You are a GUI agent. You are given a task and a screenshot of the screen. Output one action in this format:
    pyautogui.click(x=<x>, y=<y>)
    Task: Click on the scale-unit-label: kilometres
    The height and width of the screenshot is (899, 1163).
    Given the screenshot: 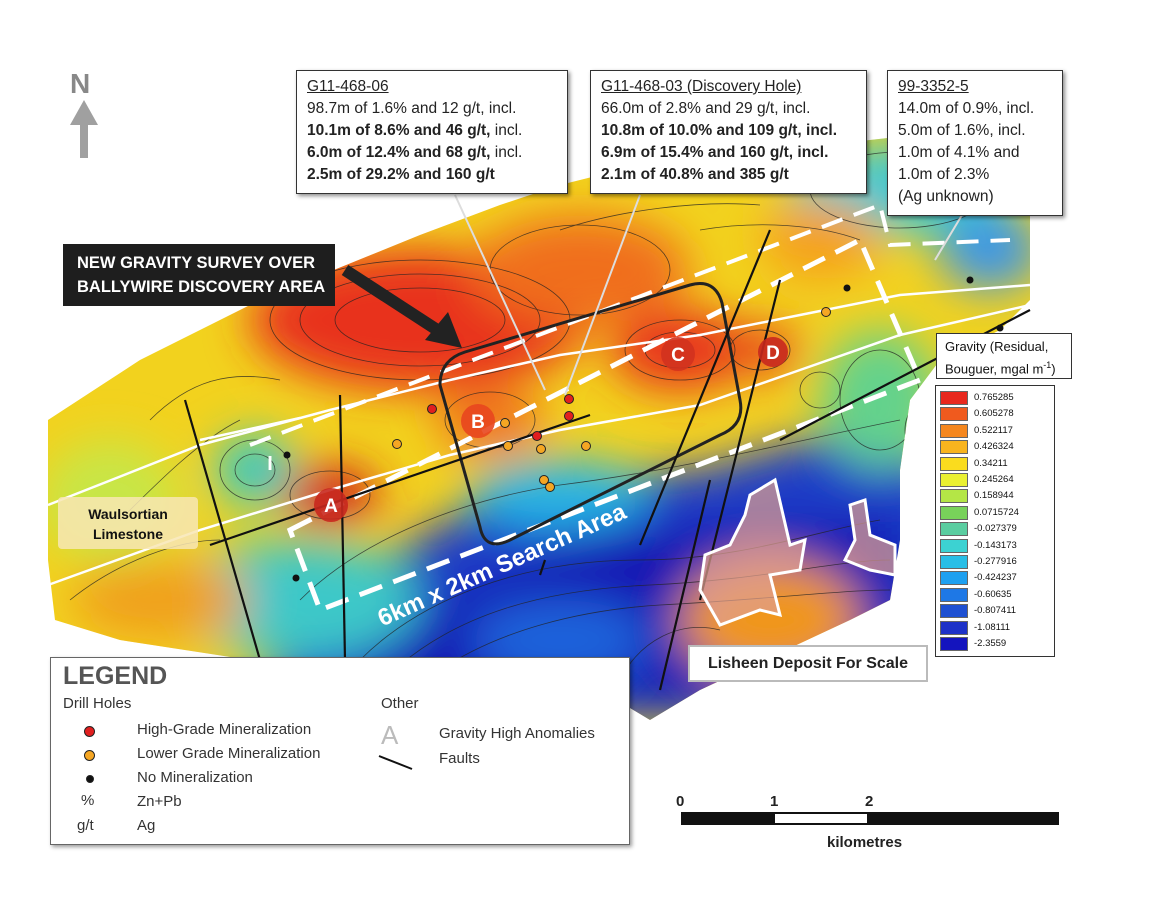 What is the action you would take?
    pyautogui.click(x=865, y=842)
    